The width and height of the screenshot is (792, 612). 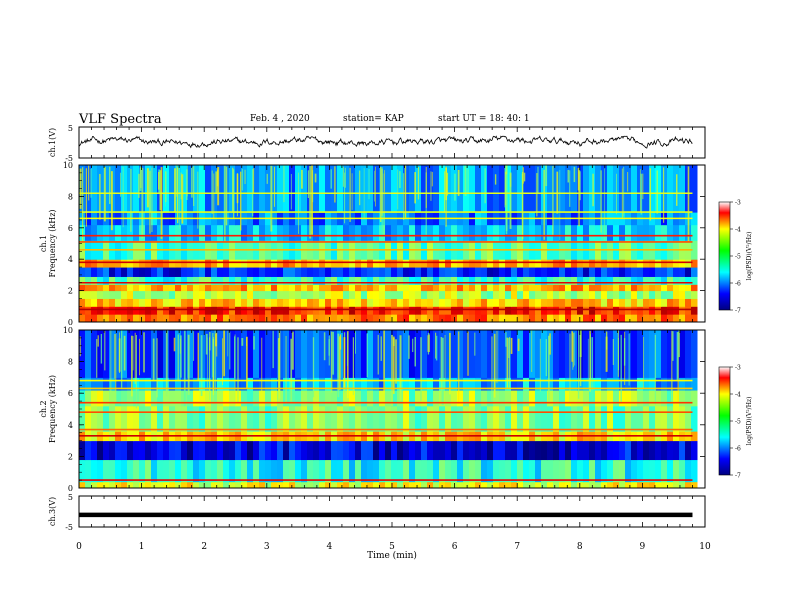 I want to click on time-axis: 0 1 2 3 4 5 6 7 8 9 10 Time (min), so click(x=393, y=551).